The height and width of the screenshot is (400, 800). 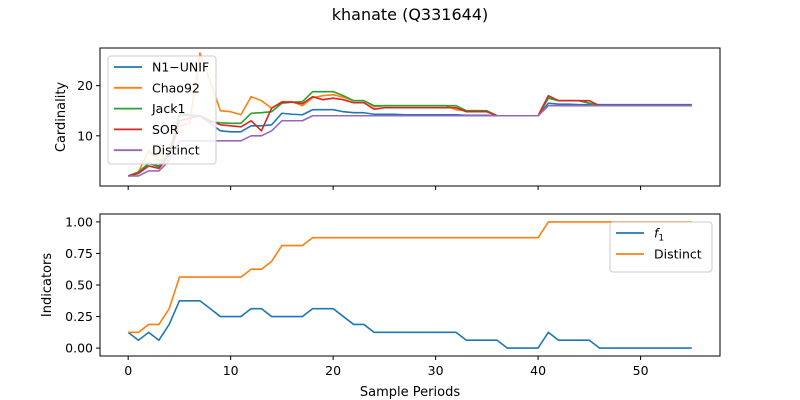 I want to click on x-tick-label: 30, so click(x=436, y=370).